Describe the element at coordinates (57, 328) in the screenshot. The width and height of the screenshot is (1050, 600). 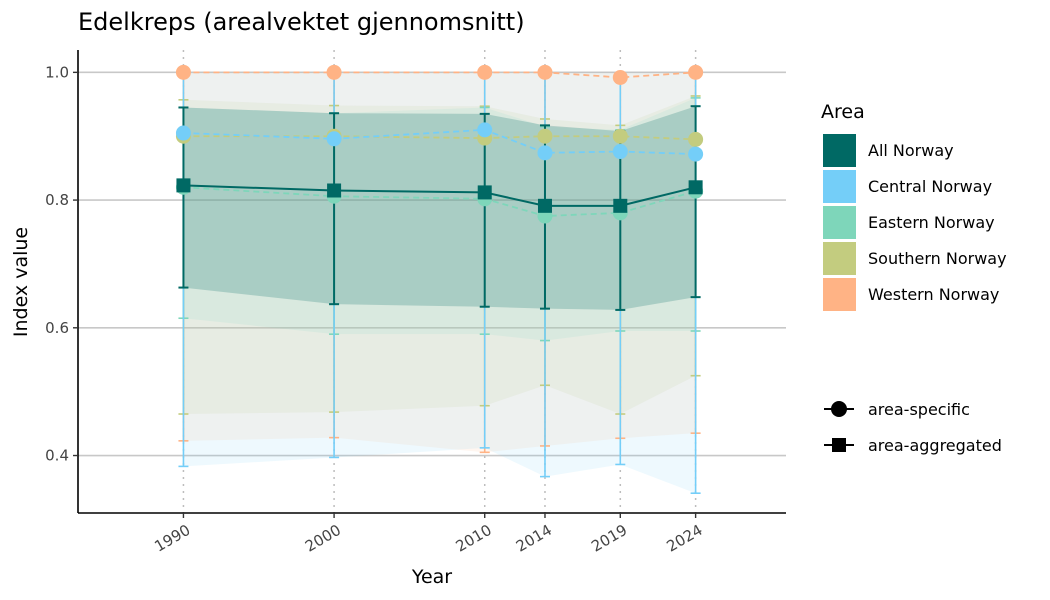
I see `y-tick-label: 0.6` at that location.